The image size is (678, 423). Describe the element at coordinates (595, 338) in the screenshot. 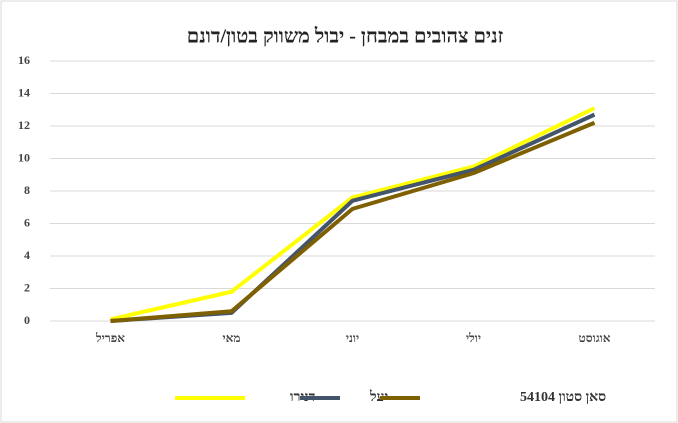

I see `x-tick-label: אוגוסט` at that location.